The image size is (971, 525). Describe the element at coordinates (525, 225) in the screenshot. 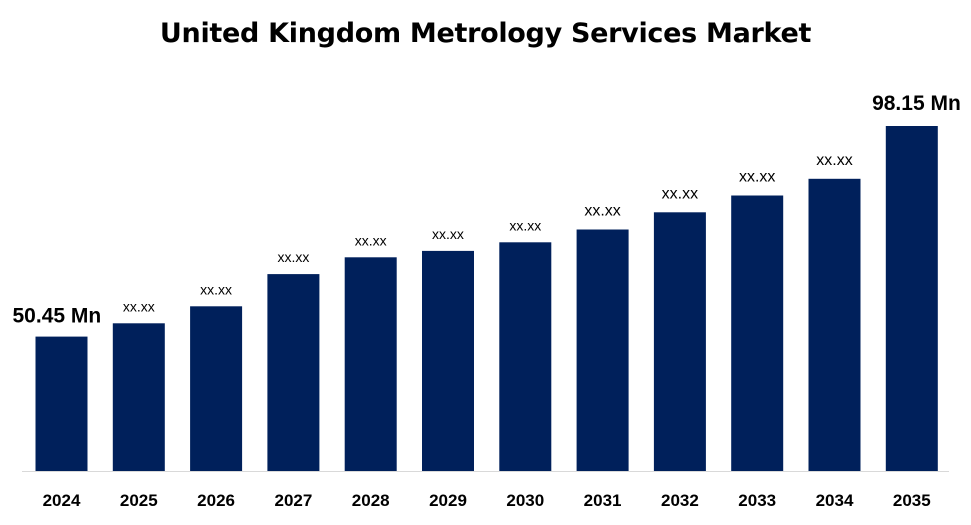

I see `data-label-2030: xx.xx` at that location.